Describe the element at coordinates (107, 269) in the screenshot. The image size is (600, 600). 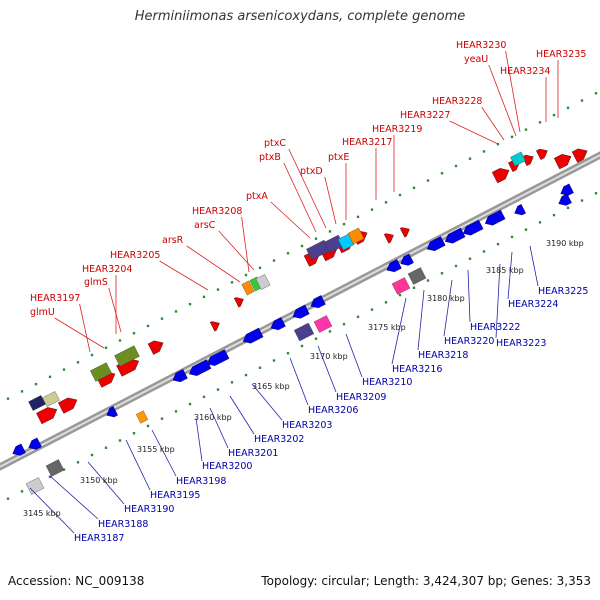
I see `forward-gene-label-hear3204: HEAR3204` at that location.